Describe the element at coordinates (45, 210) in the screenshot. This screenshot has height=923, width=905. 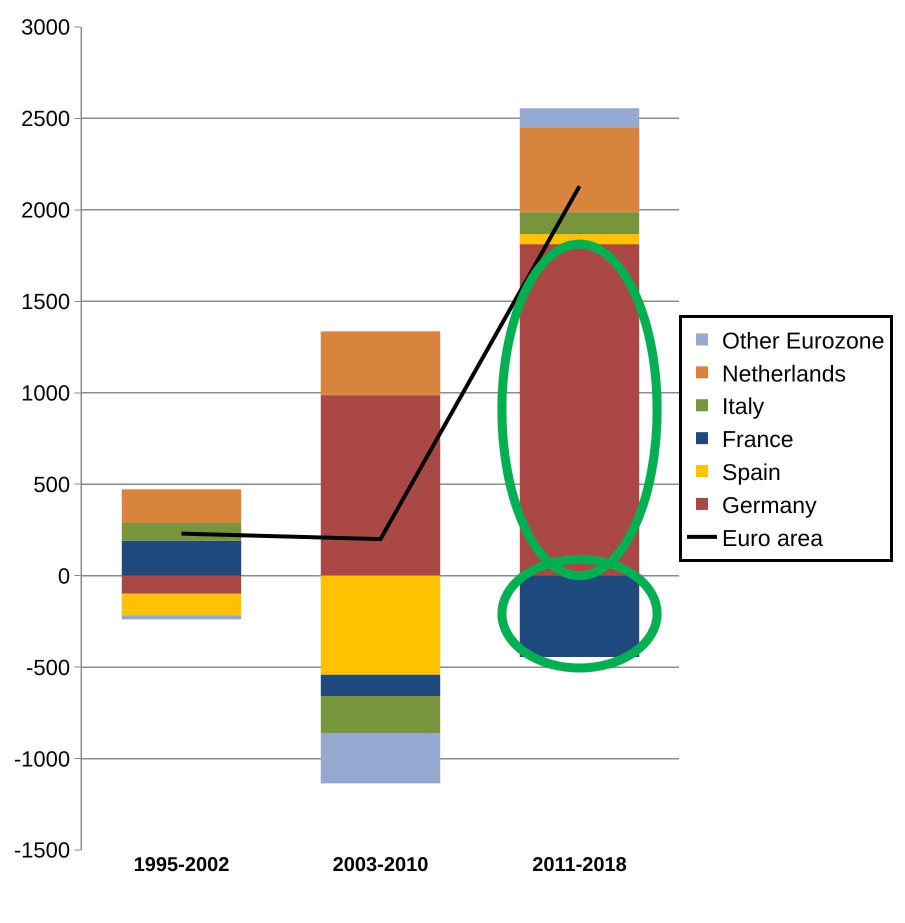
I see `y-tick-label: 2000` at that location.